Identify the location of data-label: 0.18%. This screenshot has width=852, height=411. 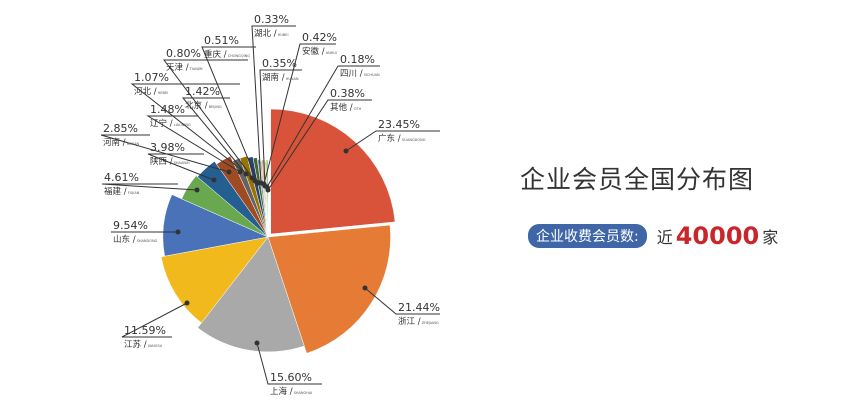
(357, 59).